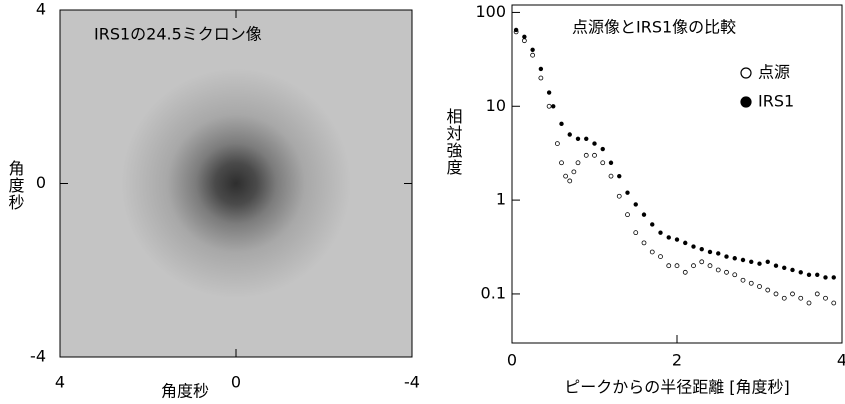 The height and width of the screenshot is (404, 845). I want to click on x-tick-label: -4, so click(412, 382).